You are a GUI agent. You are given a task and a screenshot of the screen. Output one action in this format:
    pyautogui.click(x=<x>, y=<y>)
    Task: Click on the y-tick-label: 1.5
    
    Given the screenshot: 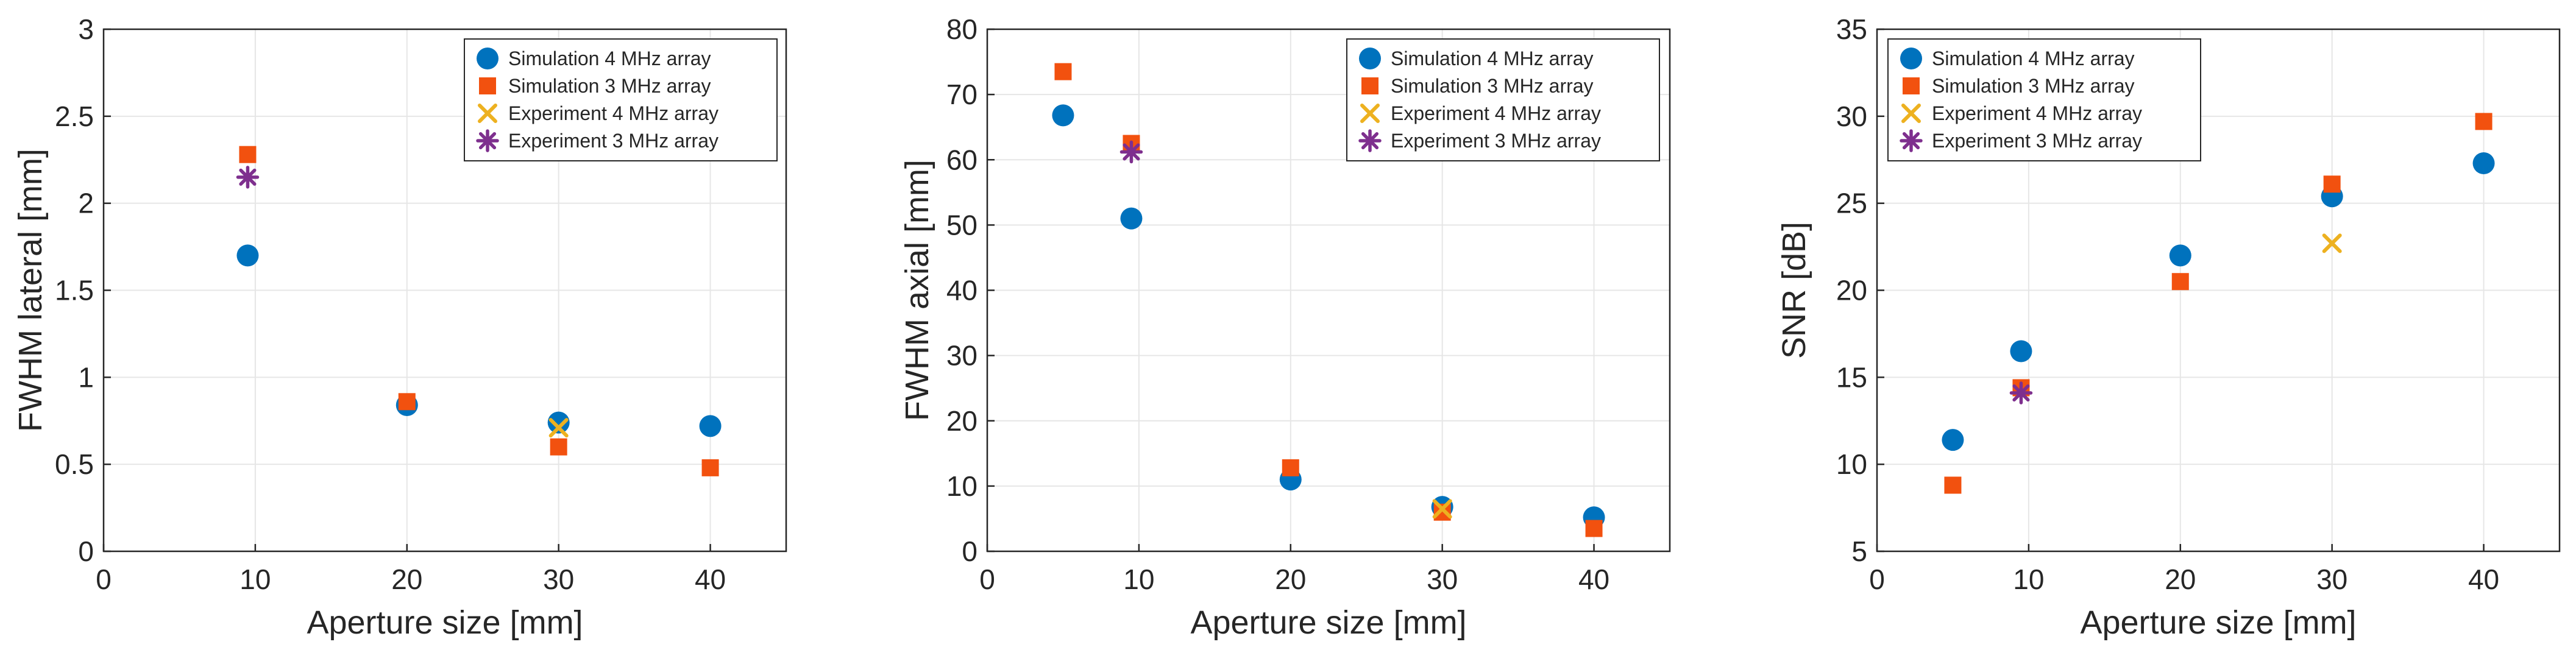 What is the action you would take?
    pyautogui.click(x=74, y=291)
    